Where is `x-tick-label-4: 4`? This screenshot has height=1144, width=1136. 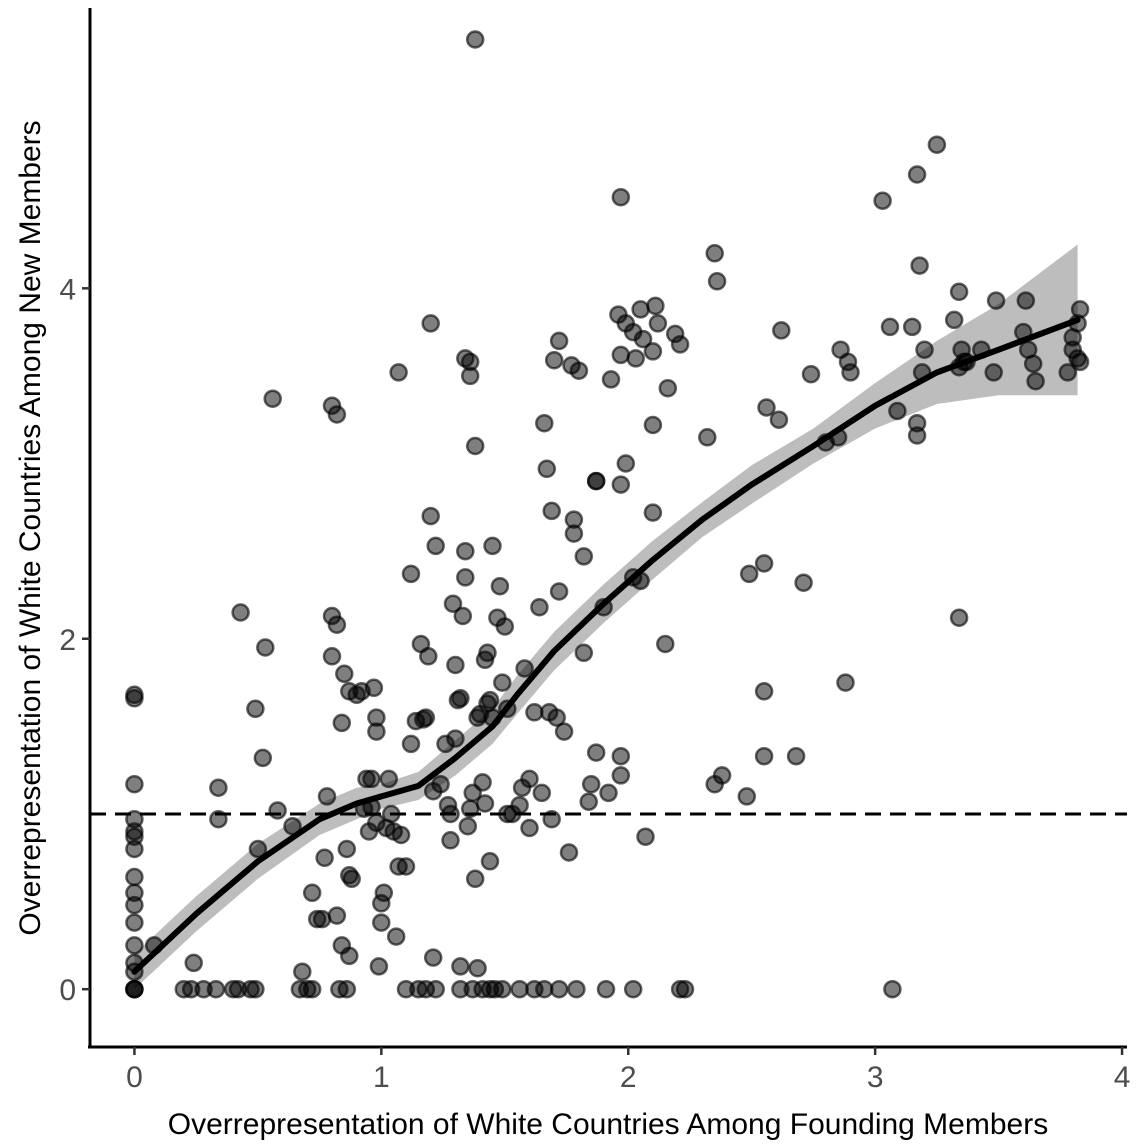 x-tick-label-4: 4 is located at coordinates (1122, 1077).